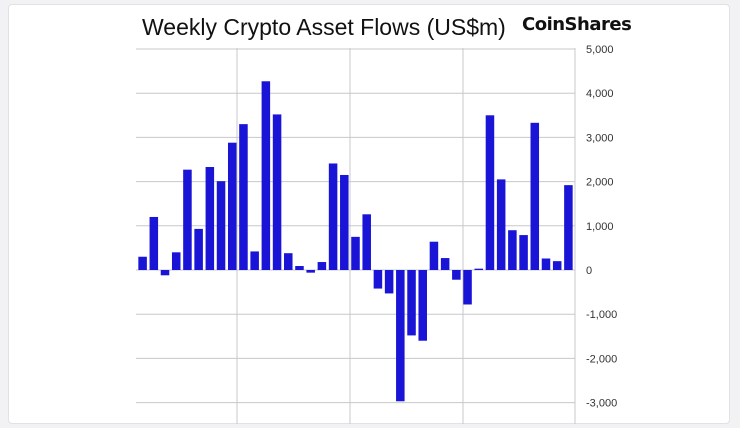 The height and width of the screenshot is (428, 740). What do you see at coordinates (589, 271) in the screenshot?
I see `y-tick-label: 0` at bounding box center [589, 271].